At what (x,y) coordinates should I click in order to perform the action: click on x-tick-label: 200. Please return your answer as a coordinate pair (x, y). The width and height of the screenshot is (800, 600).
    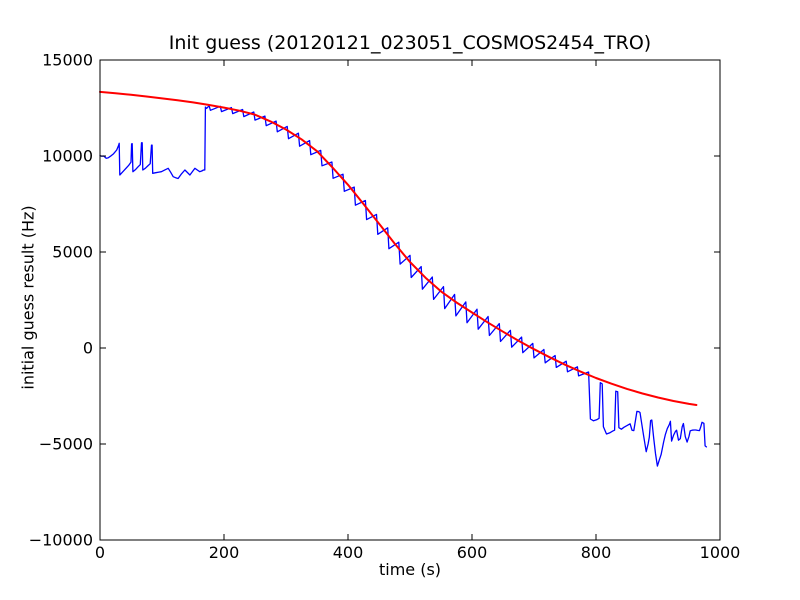
    Looking at the image, I should click on (224, 552).